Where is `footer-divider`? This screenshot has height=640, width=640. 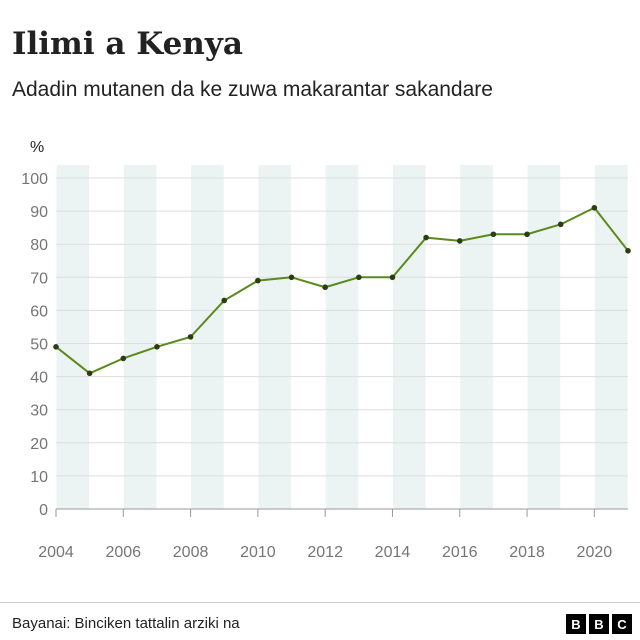 footer-divider is located at coordinates (320, 602).